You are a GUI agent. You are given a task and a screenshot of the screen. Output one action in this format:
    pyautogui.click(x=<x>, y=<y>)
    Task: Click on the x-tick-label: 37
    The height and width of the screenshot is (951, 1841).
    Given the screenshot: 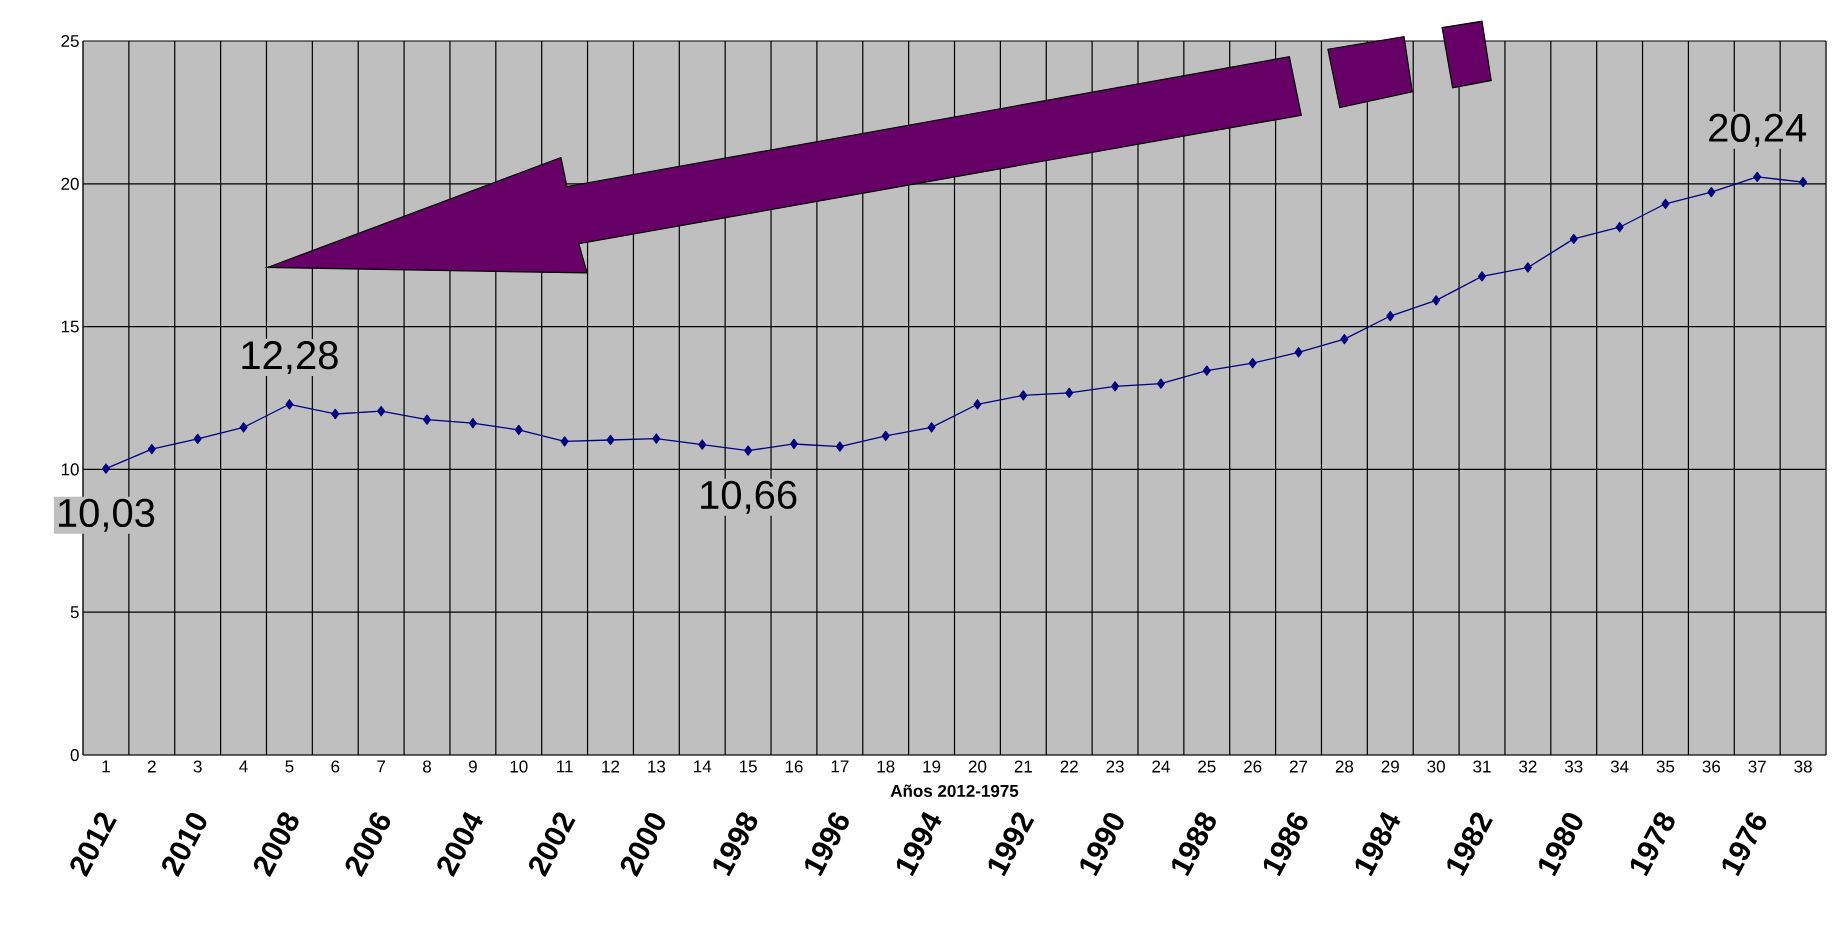 What is the action you would take?
    pyautogui.click(x=1757, y=766)
    